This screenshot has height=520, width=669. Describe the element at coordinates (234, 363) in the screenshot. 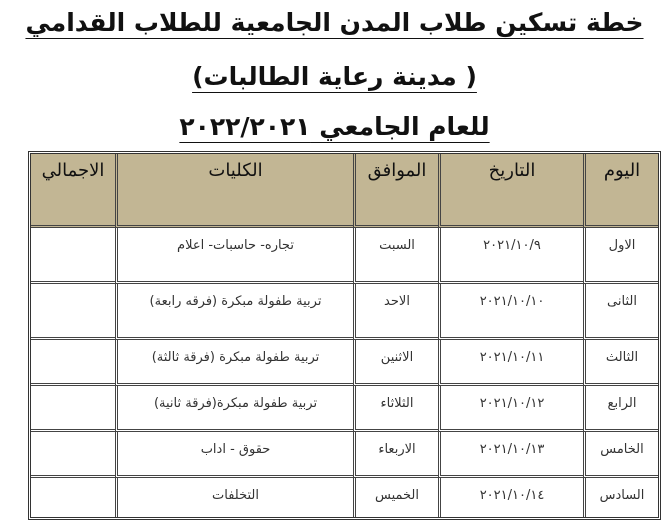

I see `cell-colleges: تربية طفولة مبكرة (فرقة ثالثة)` at that location.